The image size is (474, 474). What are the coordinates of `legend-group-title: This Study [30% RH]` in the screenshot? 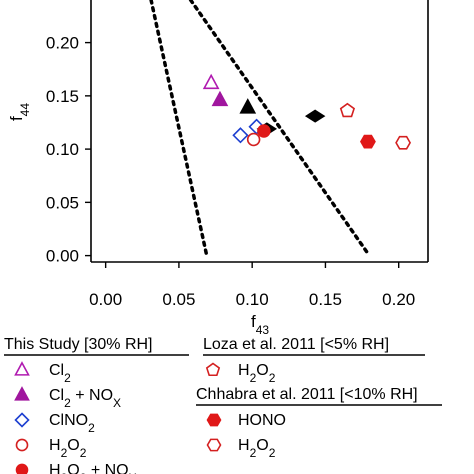 It's located at (78, 344).